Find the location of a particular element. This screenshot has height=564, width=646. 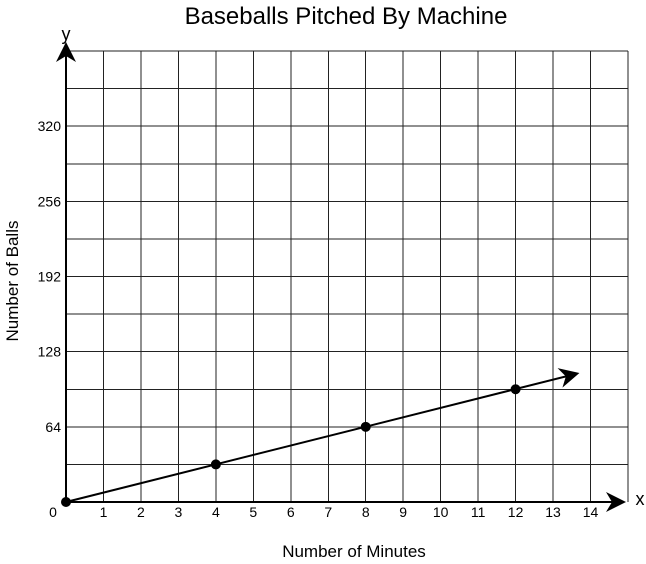

y-tick-label: 192 is located at coordinates (50, 277).